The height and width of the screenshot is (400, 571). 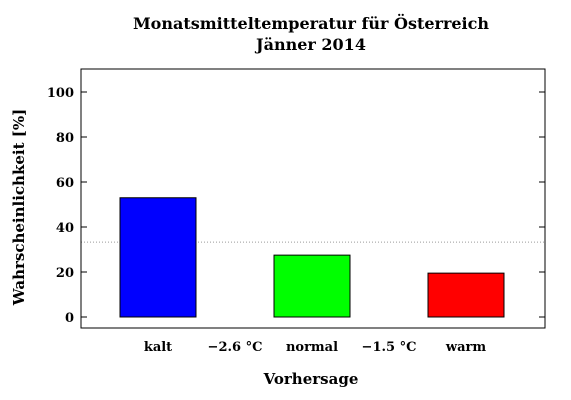 I want to click on y-tick-label-100: 100, so click(x=60, y=93).